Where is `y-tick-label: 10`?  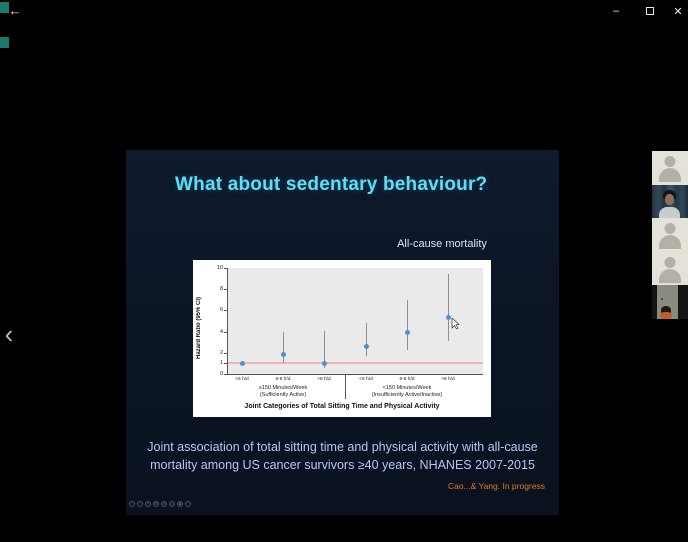
y-tick-label: 10 is located at coordinates (219, 268).